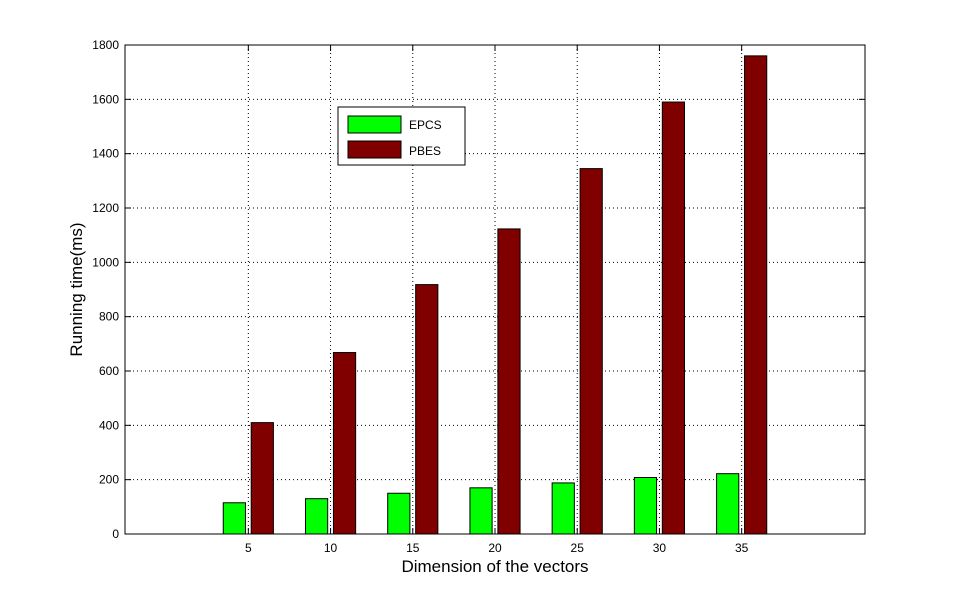 This screenshot has width=956, height=605. What do you see at coordinates (374, 149) in the screenshot?
I see `legend-swatch-pbes` at bounding box center [374, 149].